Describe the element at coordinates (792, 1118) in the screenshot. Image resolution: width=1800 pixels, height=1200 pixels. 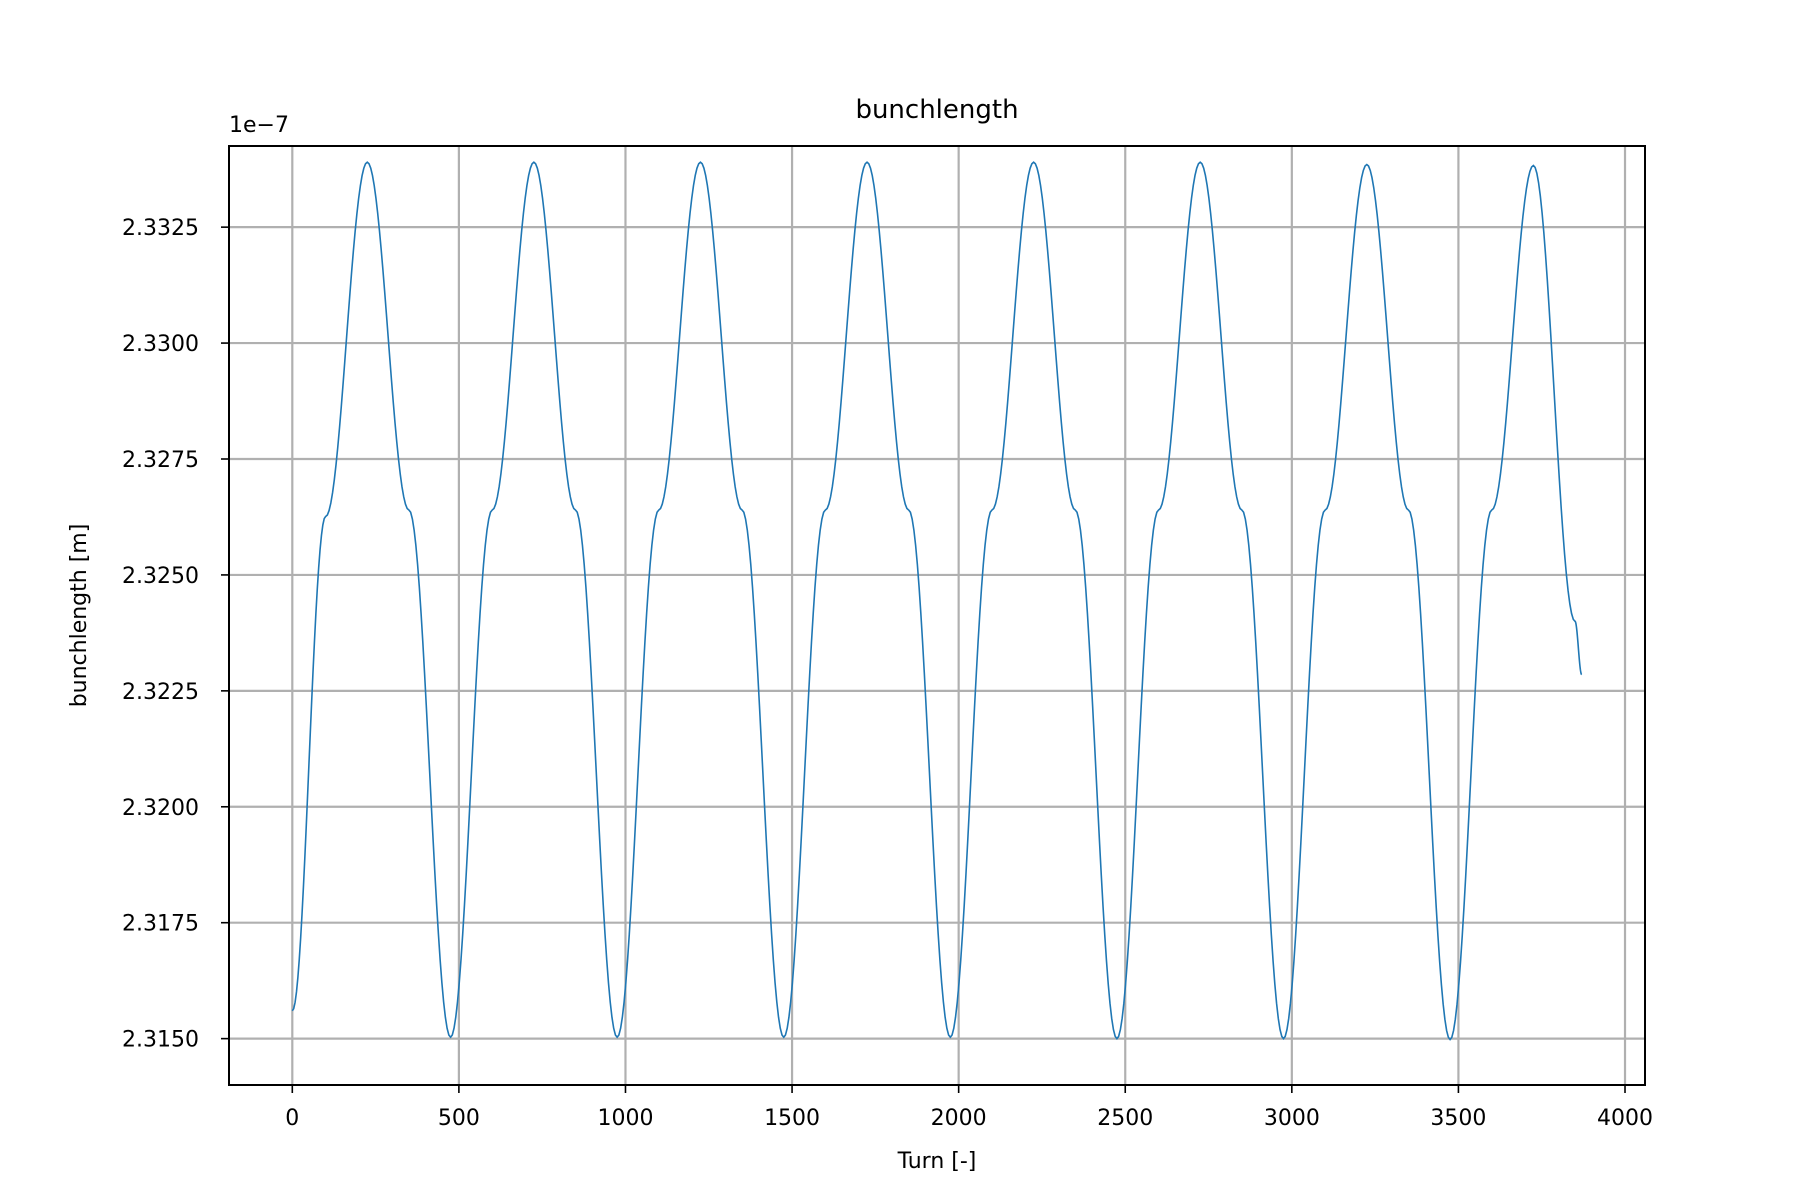
I see `x-tick-label: 1500` at that location.